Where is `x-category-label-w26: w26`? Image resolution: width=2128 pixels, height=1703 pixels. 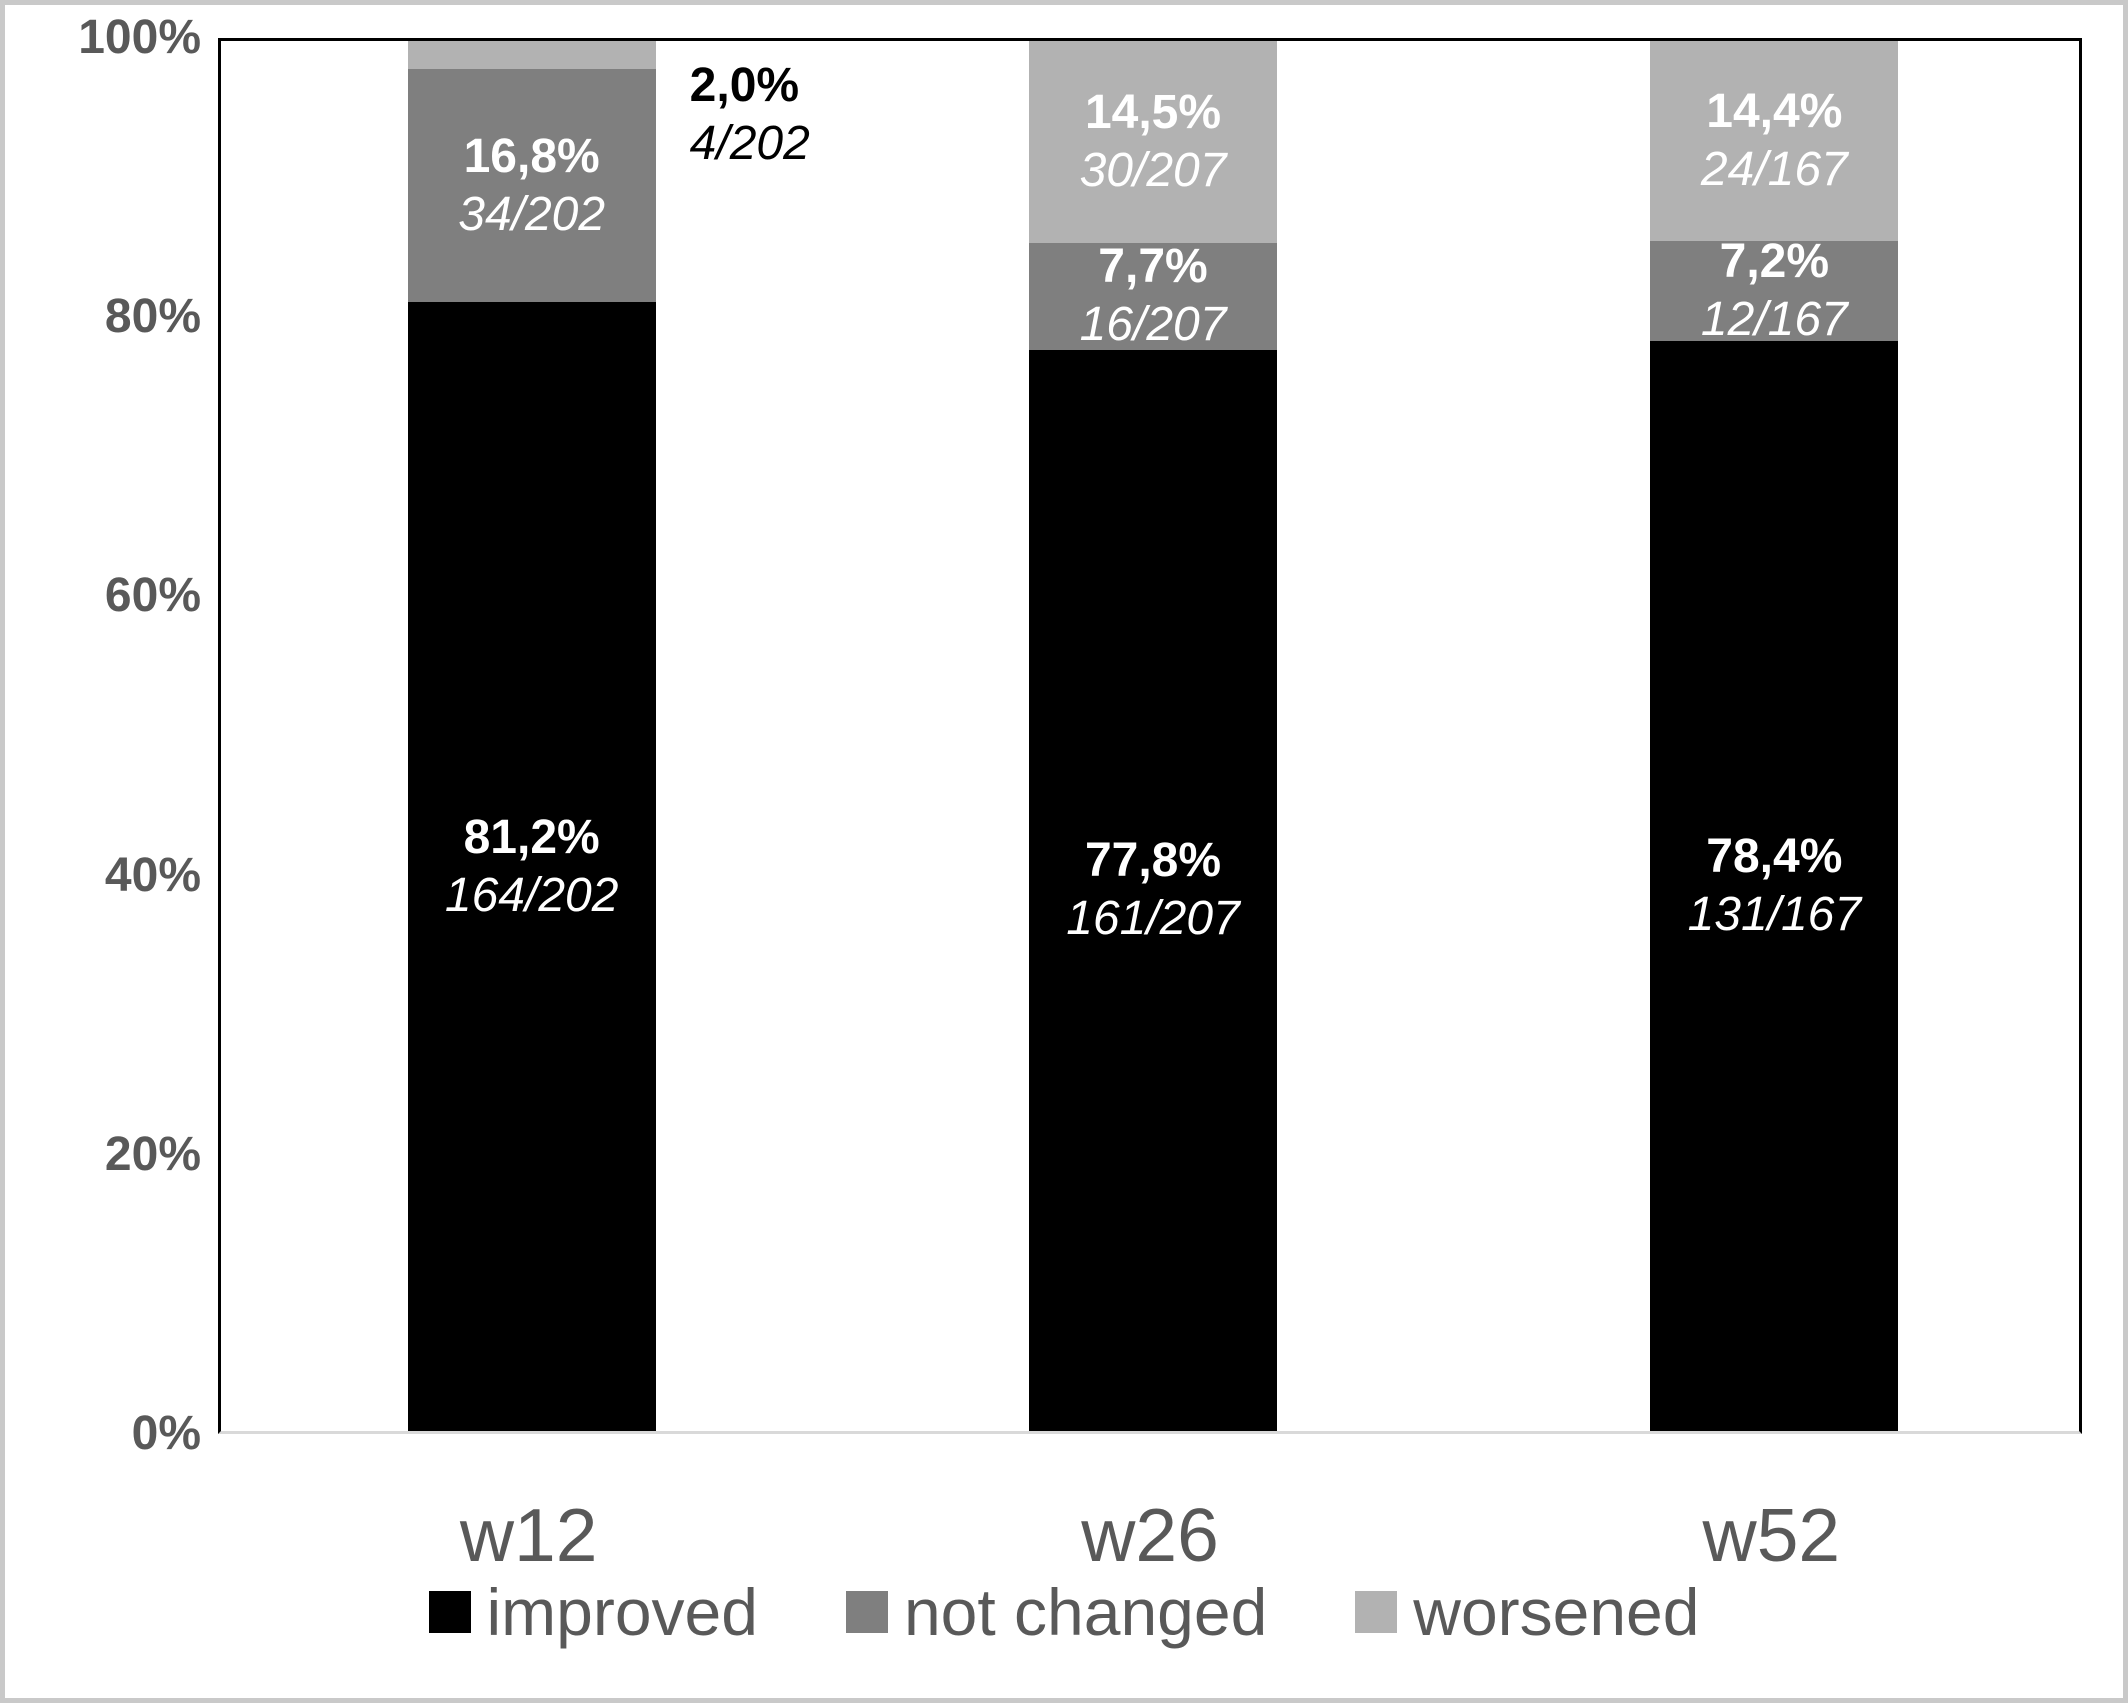 x-category-label-w26: w26 is located at coordinates (1150, 1535).